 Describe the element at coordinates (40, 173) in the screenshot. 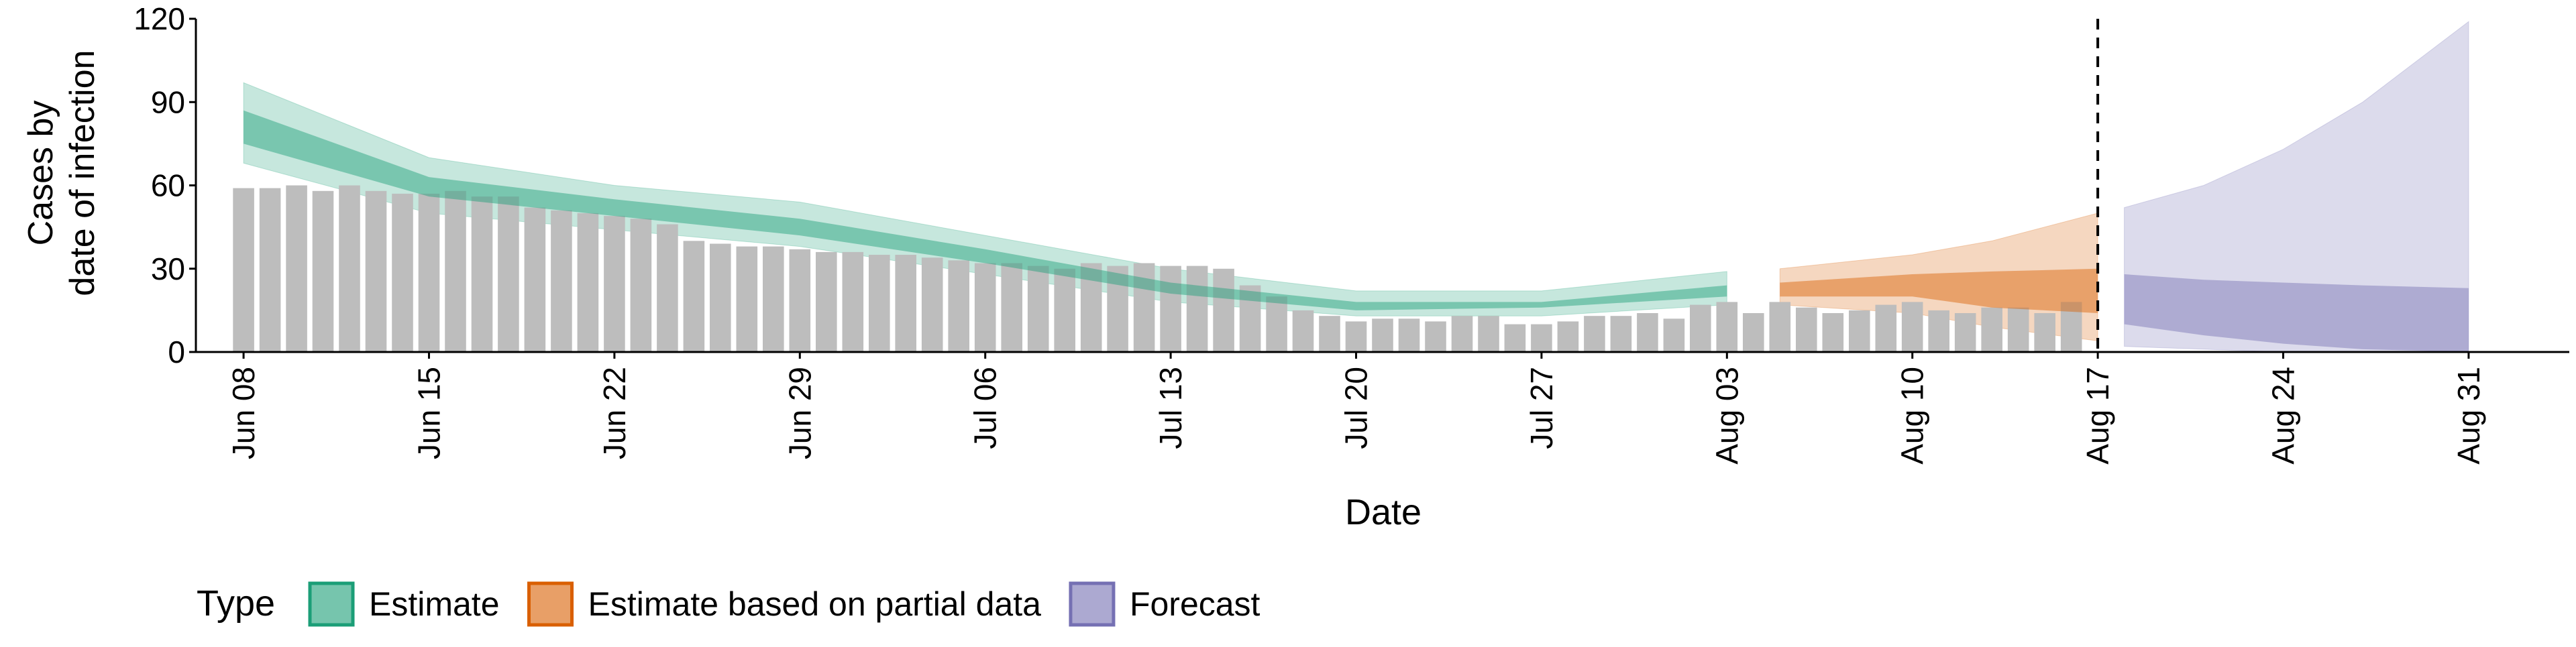

I see `y-axis-label-line1: Cases by` at that location.